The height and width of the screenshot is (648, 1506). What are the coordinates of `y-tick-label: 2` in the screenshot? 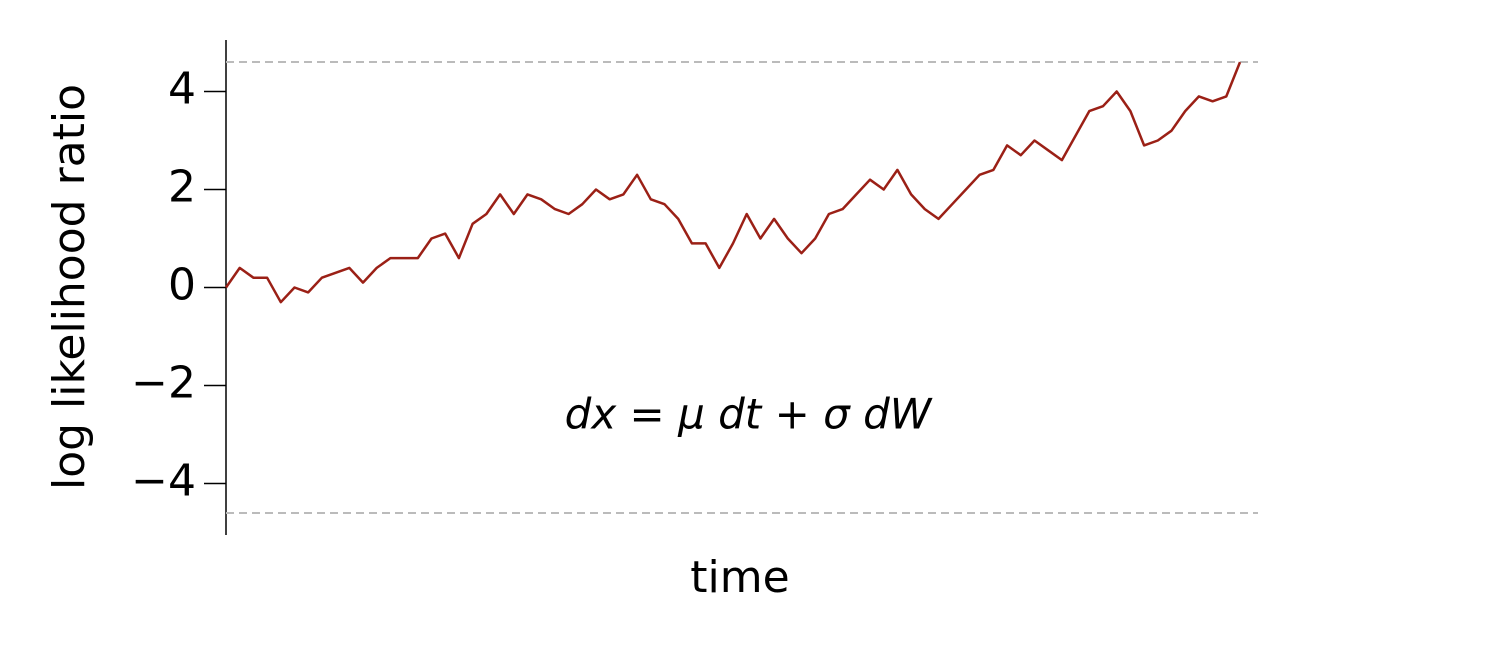 It's located at (182, 186).